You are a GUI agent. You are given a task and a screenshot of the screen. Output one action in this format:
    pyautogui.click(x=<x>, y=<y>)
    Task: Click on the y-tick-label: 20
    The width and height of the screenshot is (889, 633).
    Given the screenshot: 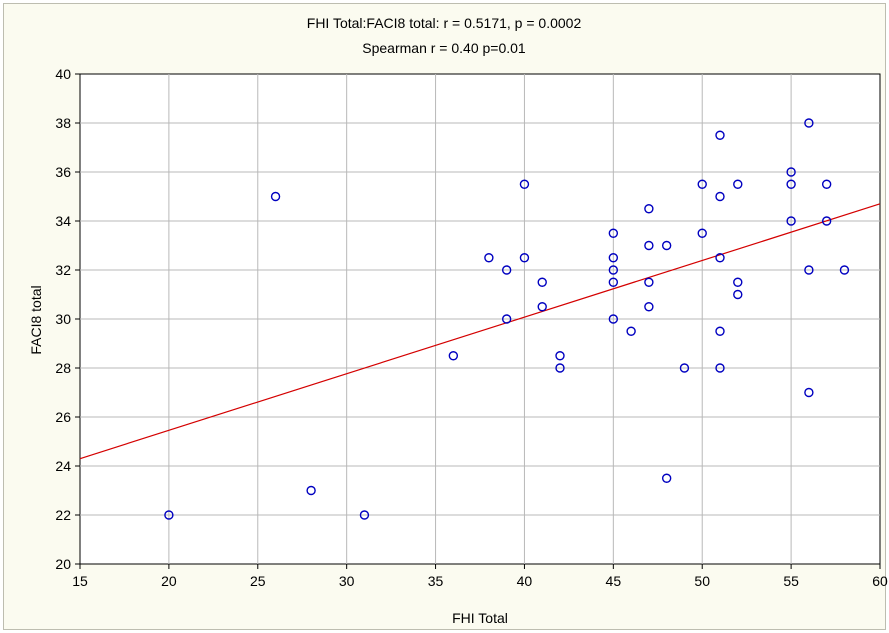 What is the action you would take?
    pyautogui.click(x=63, y=564)
    